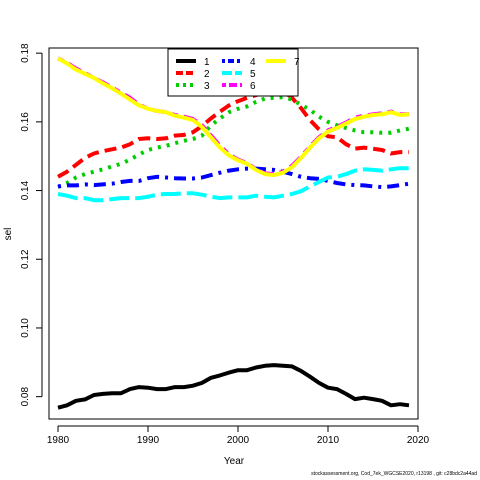  Describe the element at coordinates (253, 86) in the screenshot. I see `legend-label-6: 6` at that location.